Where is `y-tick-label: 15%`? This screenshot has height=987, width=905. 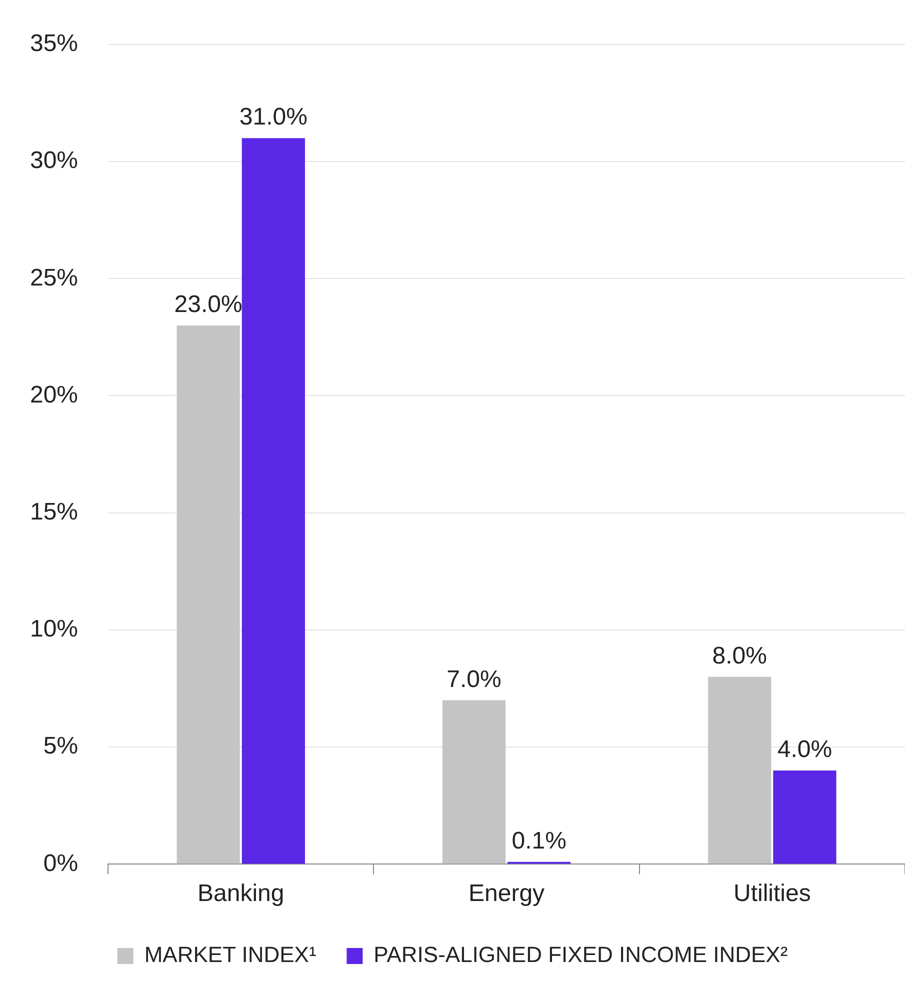
y-tick-label: 15% is located at coordinates (54, 512).